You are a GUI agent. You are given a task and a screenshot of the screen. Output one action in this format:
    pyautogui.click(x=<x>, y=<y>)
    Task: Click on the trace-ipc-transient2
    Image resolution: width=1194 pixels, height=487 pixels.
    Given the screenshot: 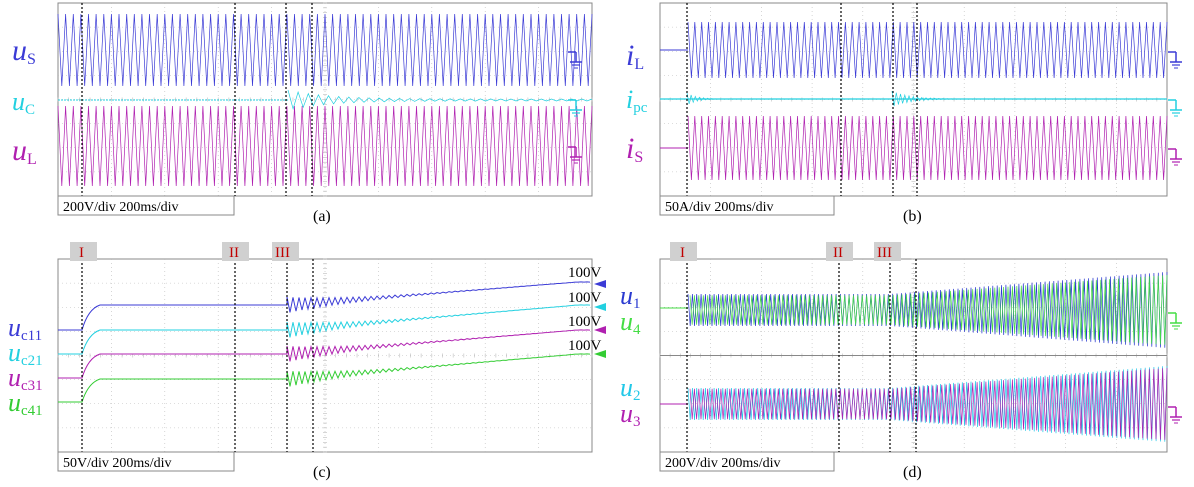 What is the action you would take?
    pyautogui.click(x=926, y=98)
    